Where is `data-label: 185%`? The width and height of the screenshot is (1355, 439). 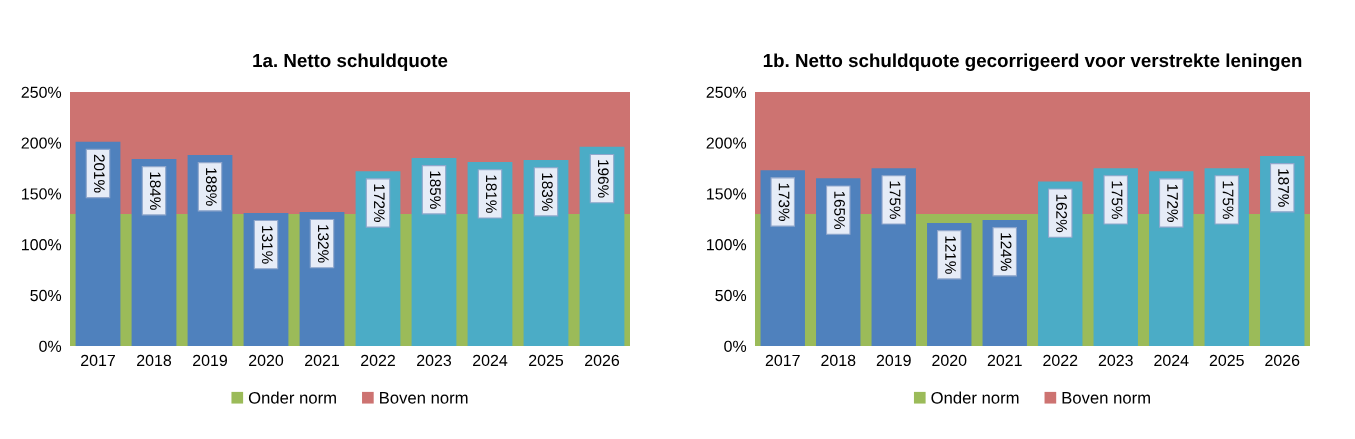
data-label: 185% is located at coordinates (435, 190).